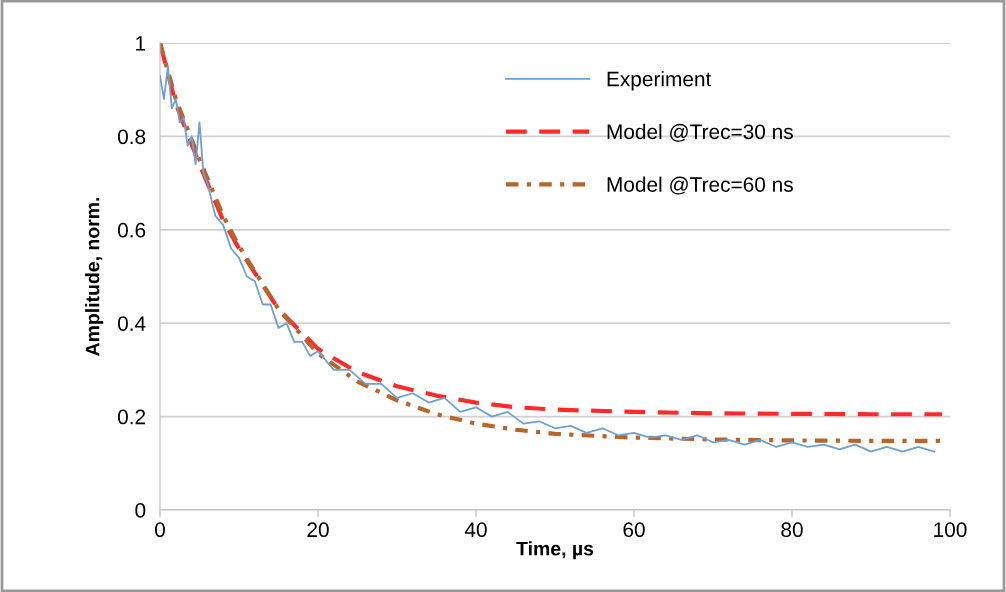 The height and width of the screenshot is (592, 1006). I want to click on y-tick-label: 0.8, so click(131, 137).